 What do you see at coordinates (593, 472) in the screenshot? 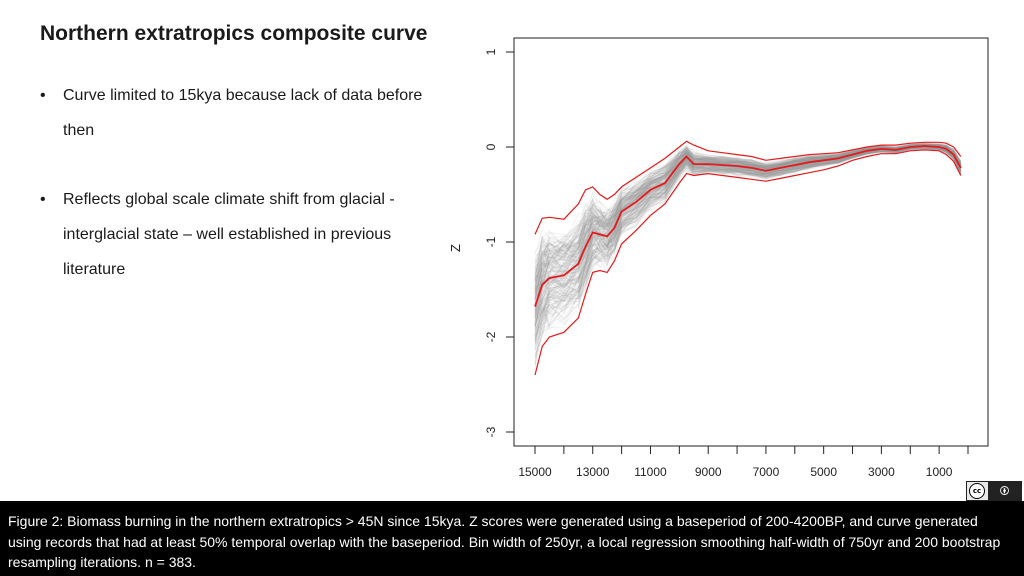
I see `x-tick-label: 13000` at bounding box center [593, 472].